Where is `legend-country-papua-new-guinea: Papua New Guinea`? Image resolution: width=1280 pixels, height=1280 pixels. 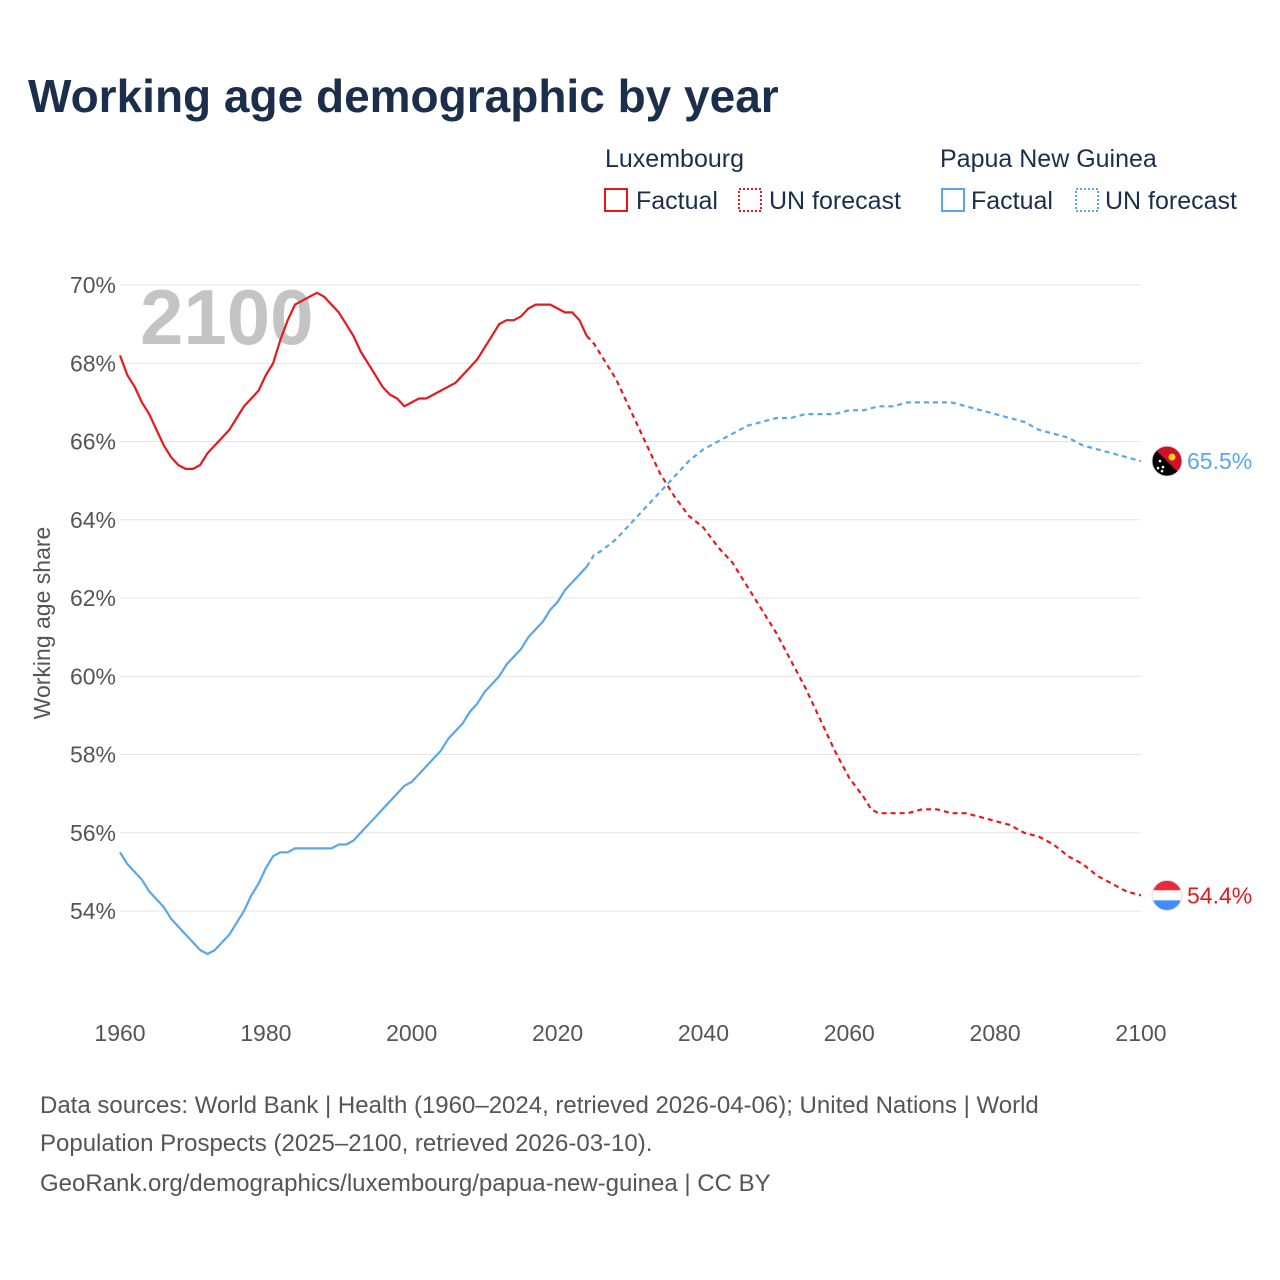 legend-country-papua-new-guinea: Papua New Guinea is located at coordinates (1048, 159).